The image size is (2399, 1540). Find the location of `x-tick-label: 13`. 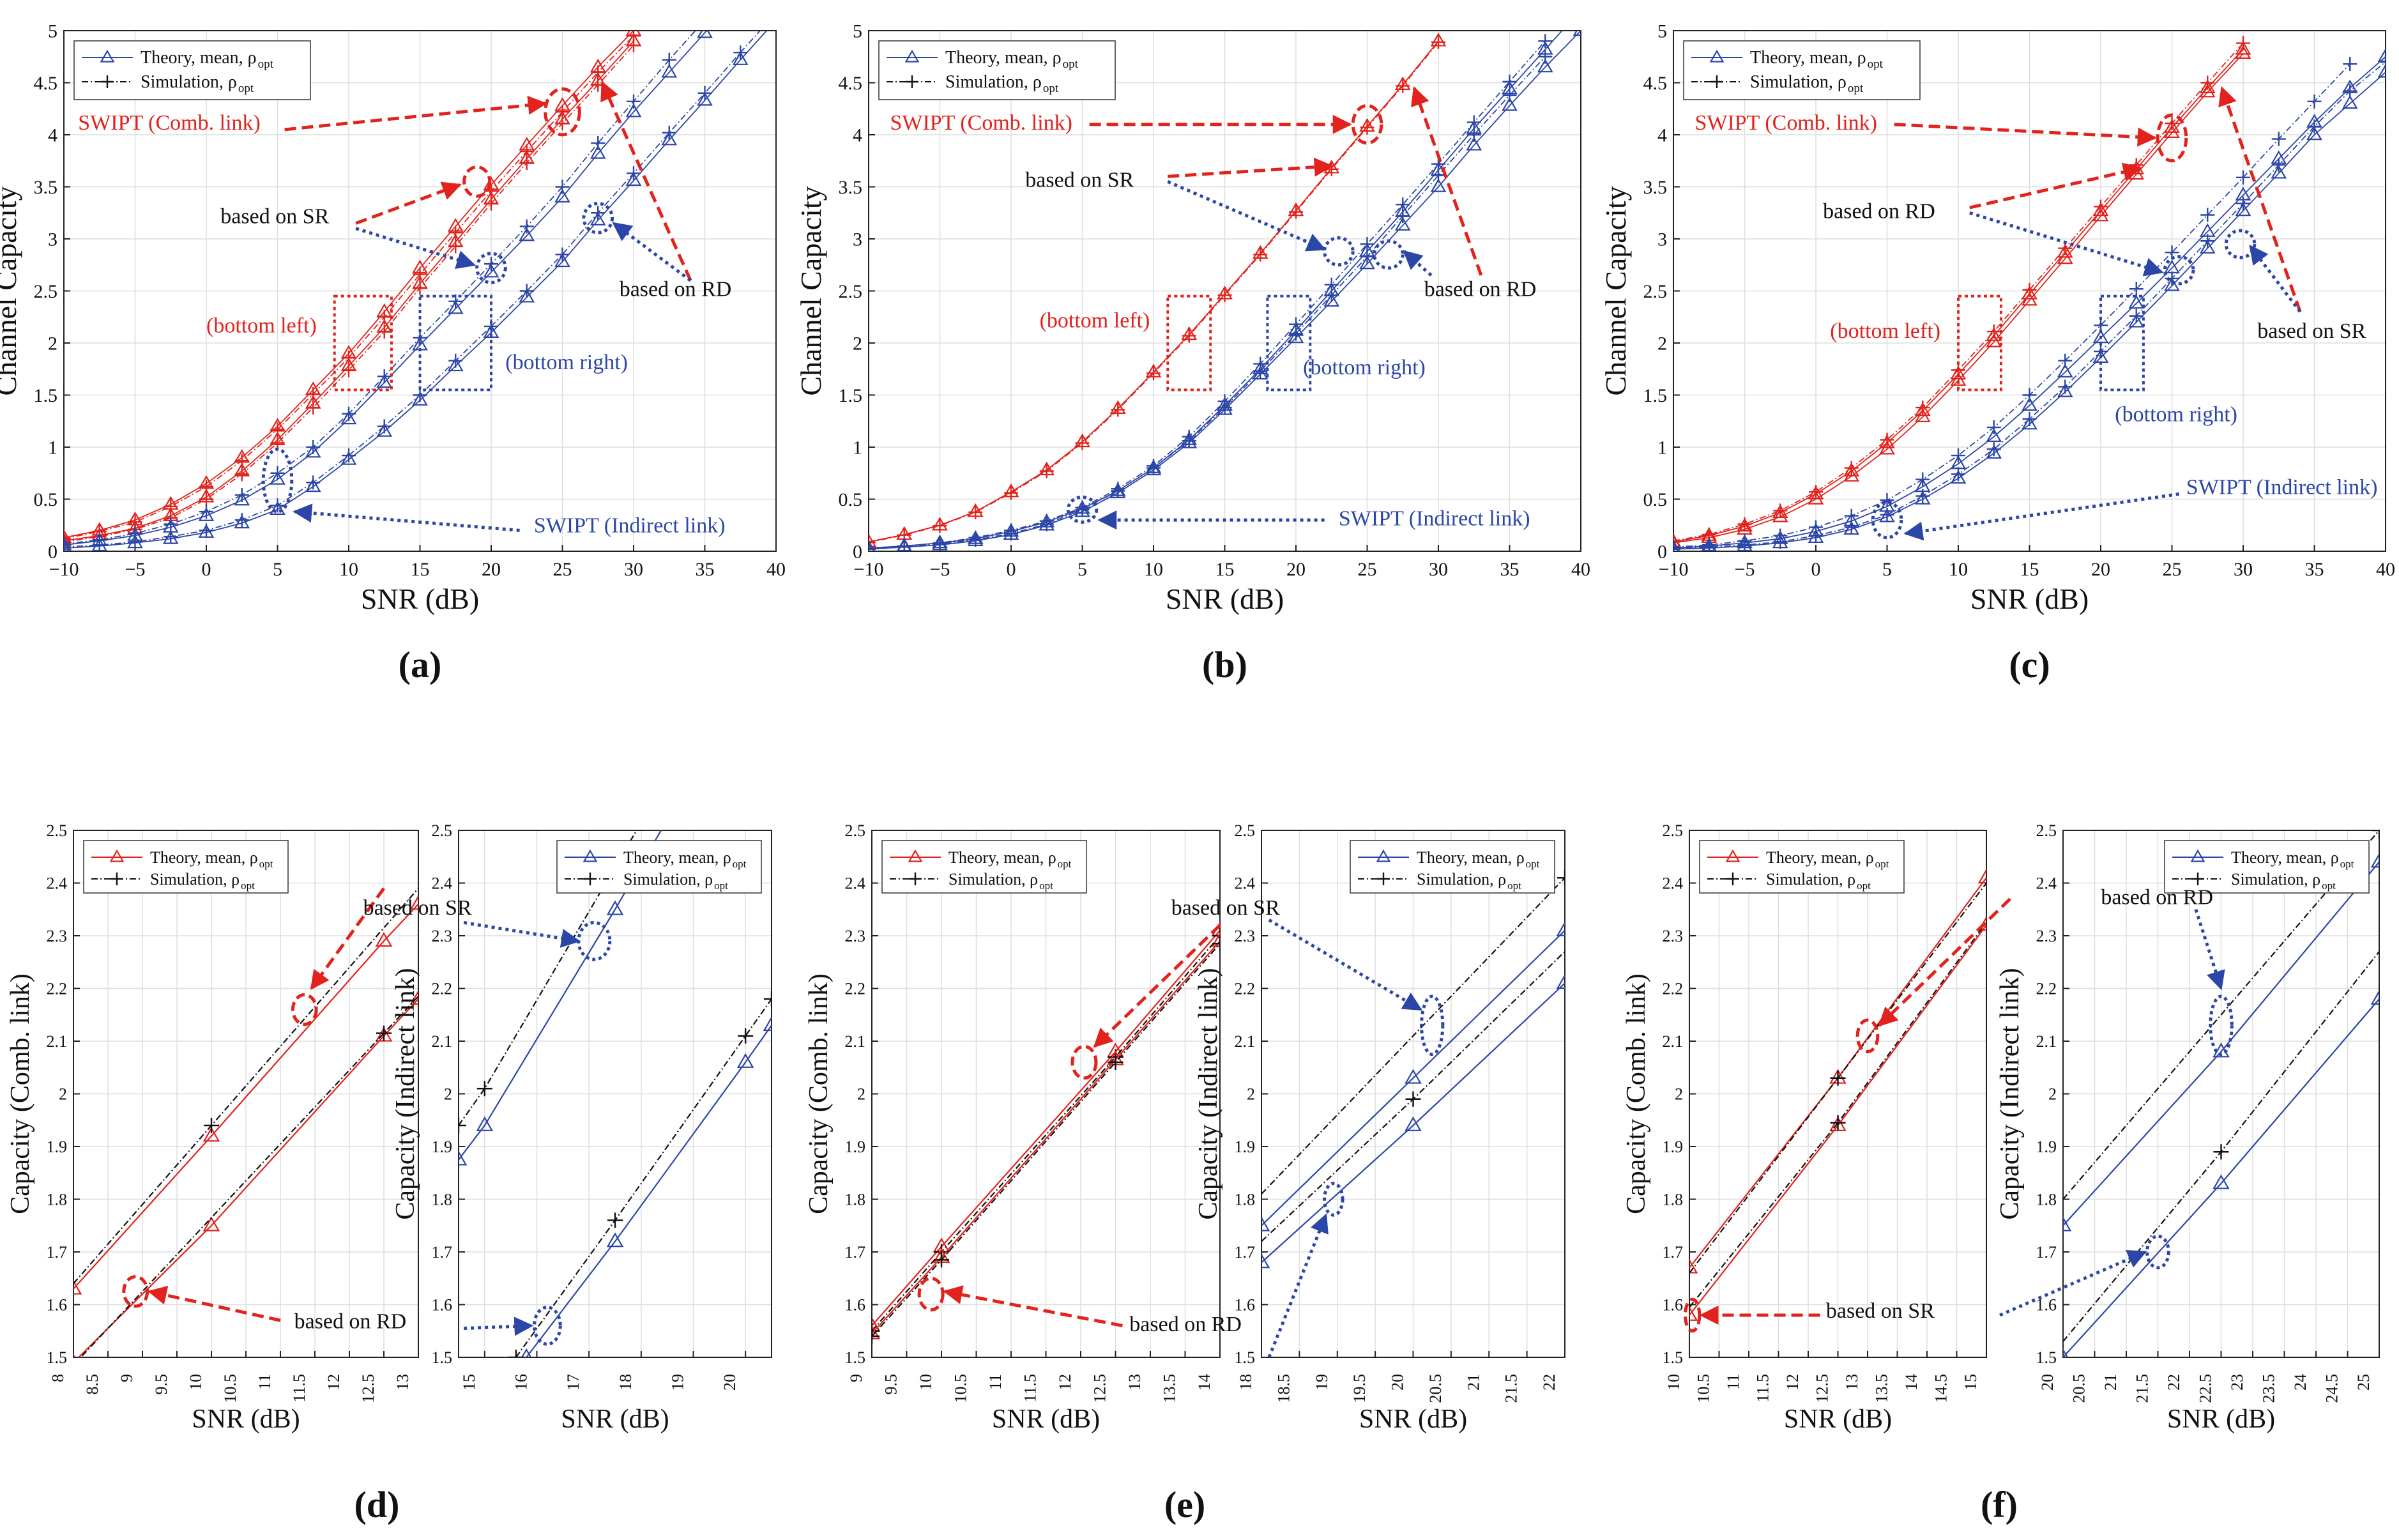

x-tick-label: 13 is located at coordinates (1852, 1382).